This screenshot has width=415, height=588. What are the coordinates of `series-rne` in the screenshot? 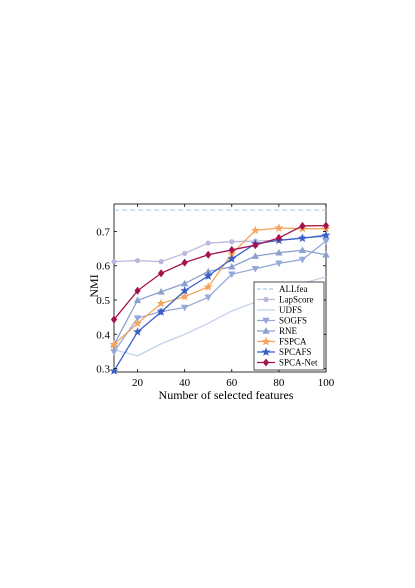 It's located at (220, 297).